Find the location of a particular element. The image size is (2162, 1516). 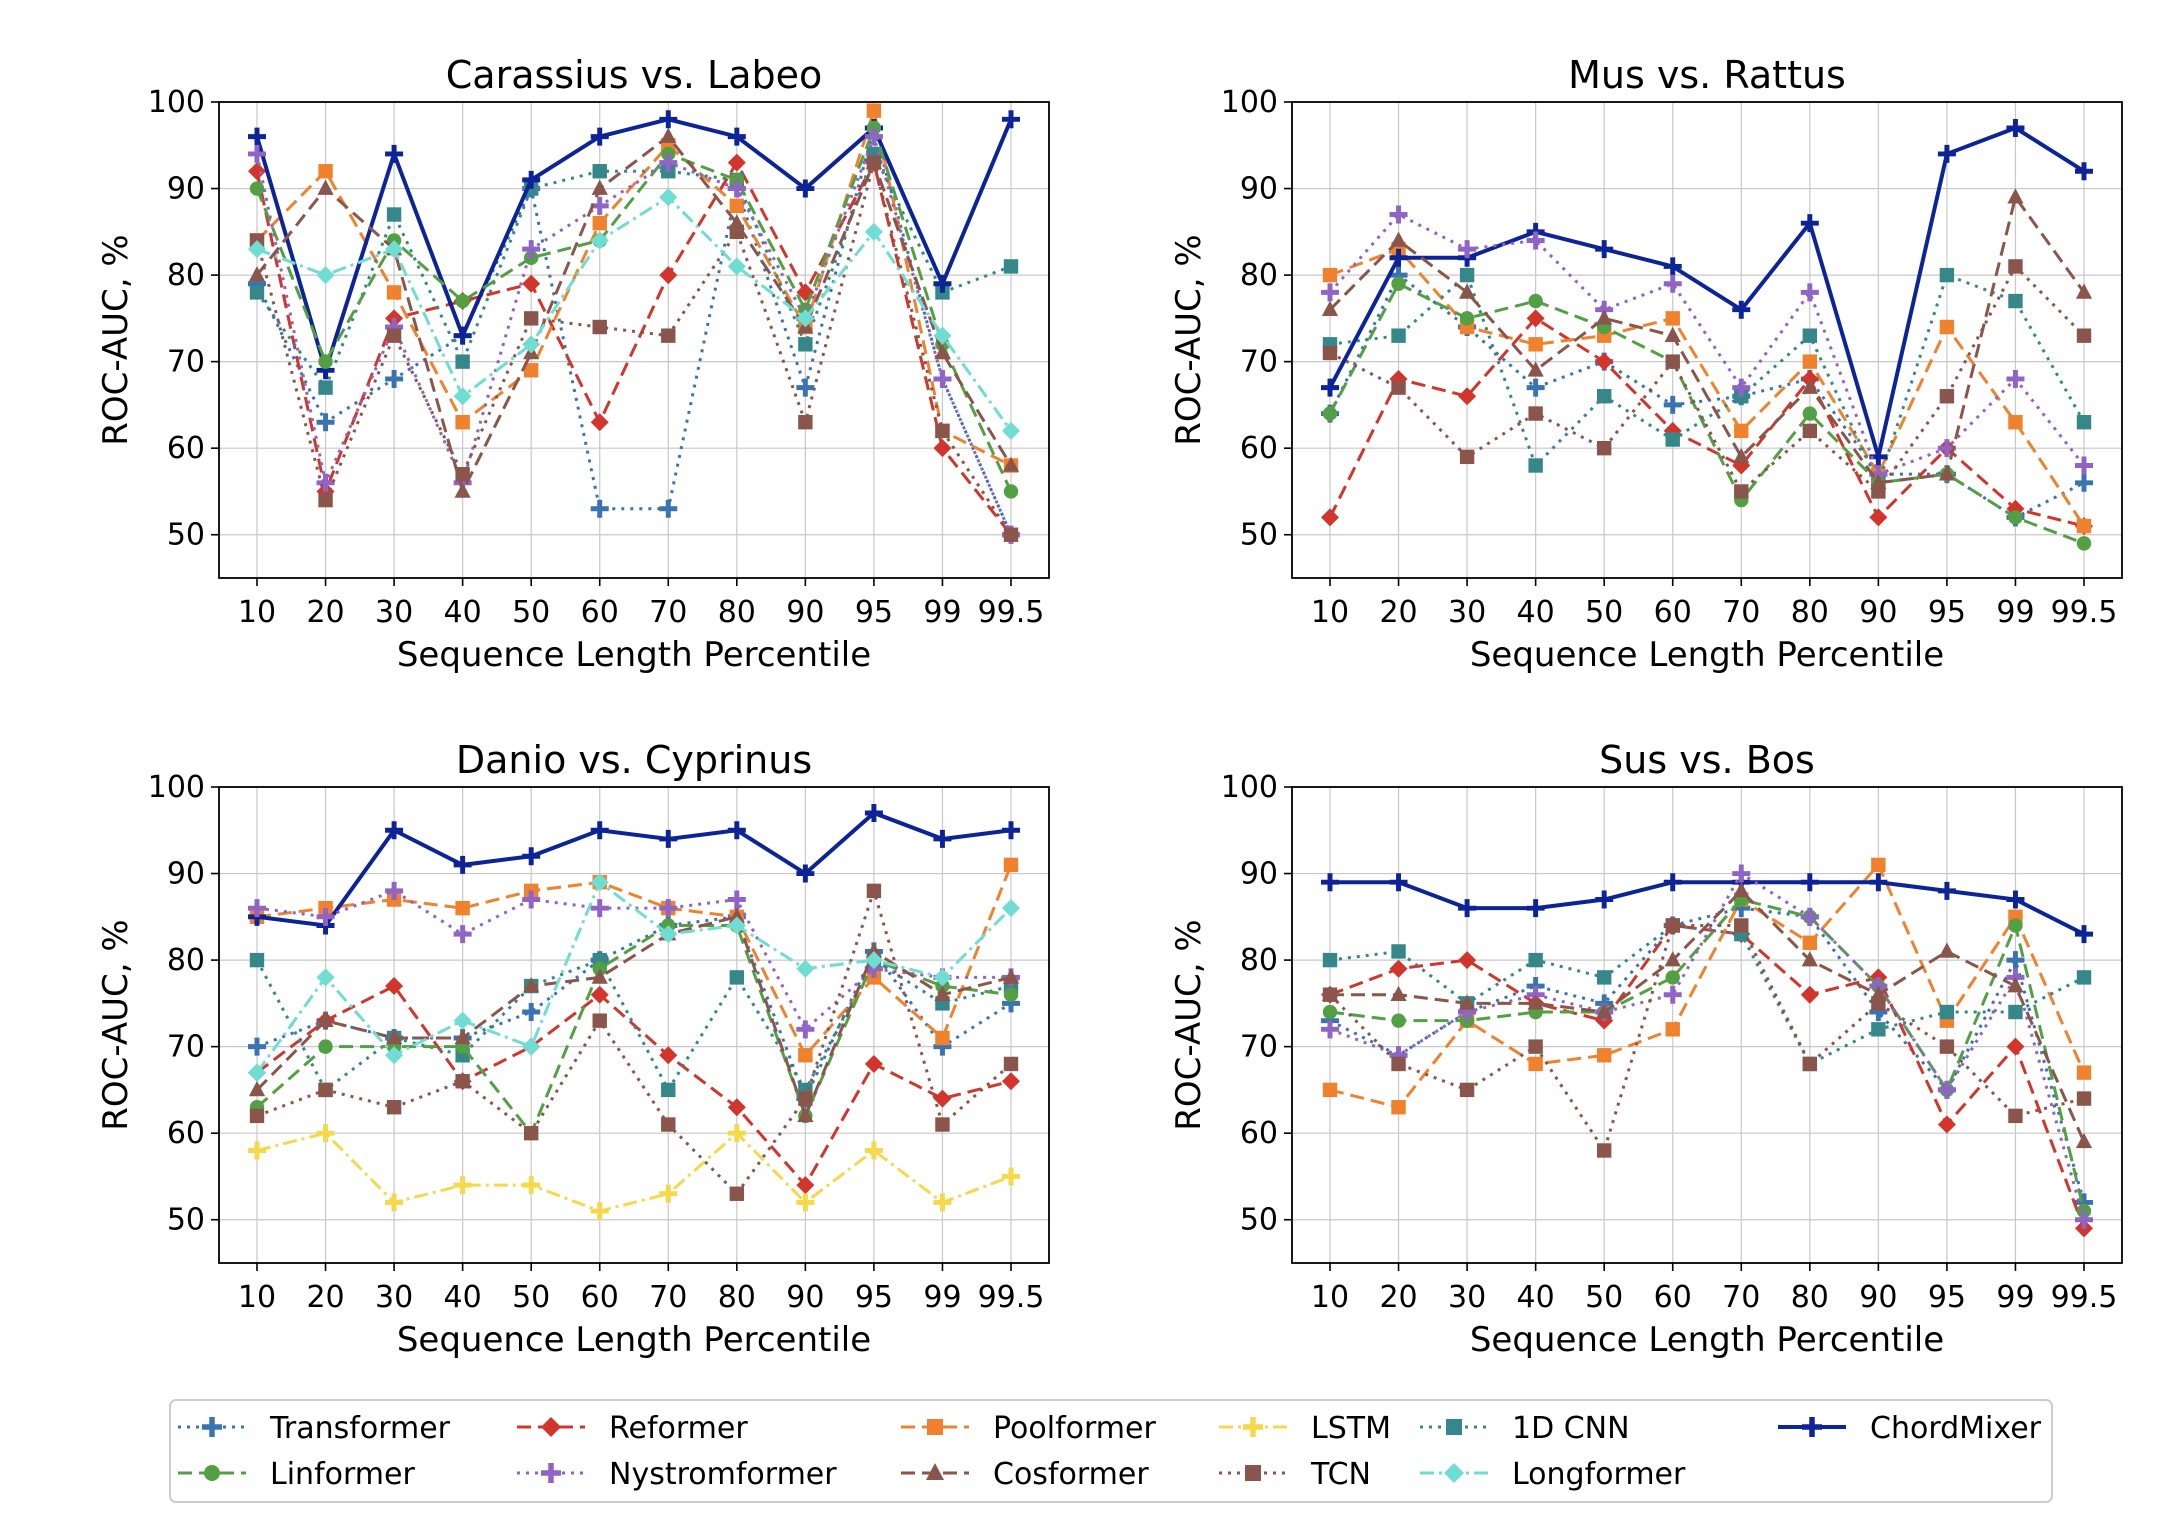

series-tcn is located at coordinates (634, 1042).